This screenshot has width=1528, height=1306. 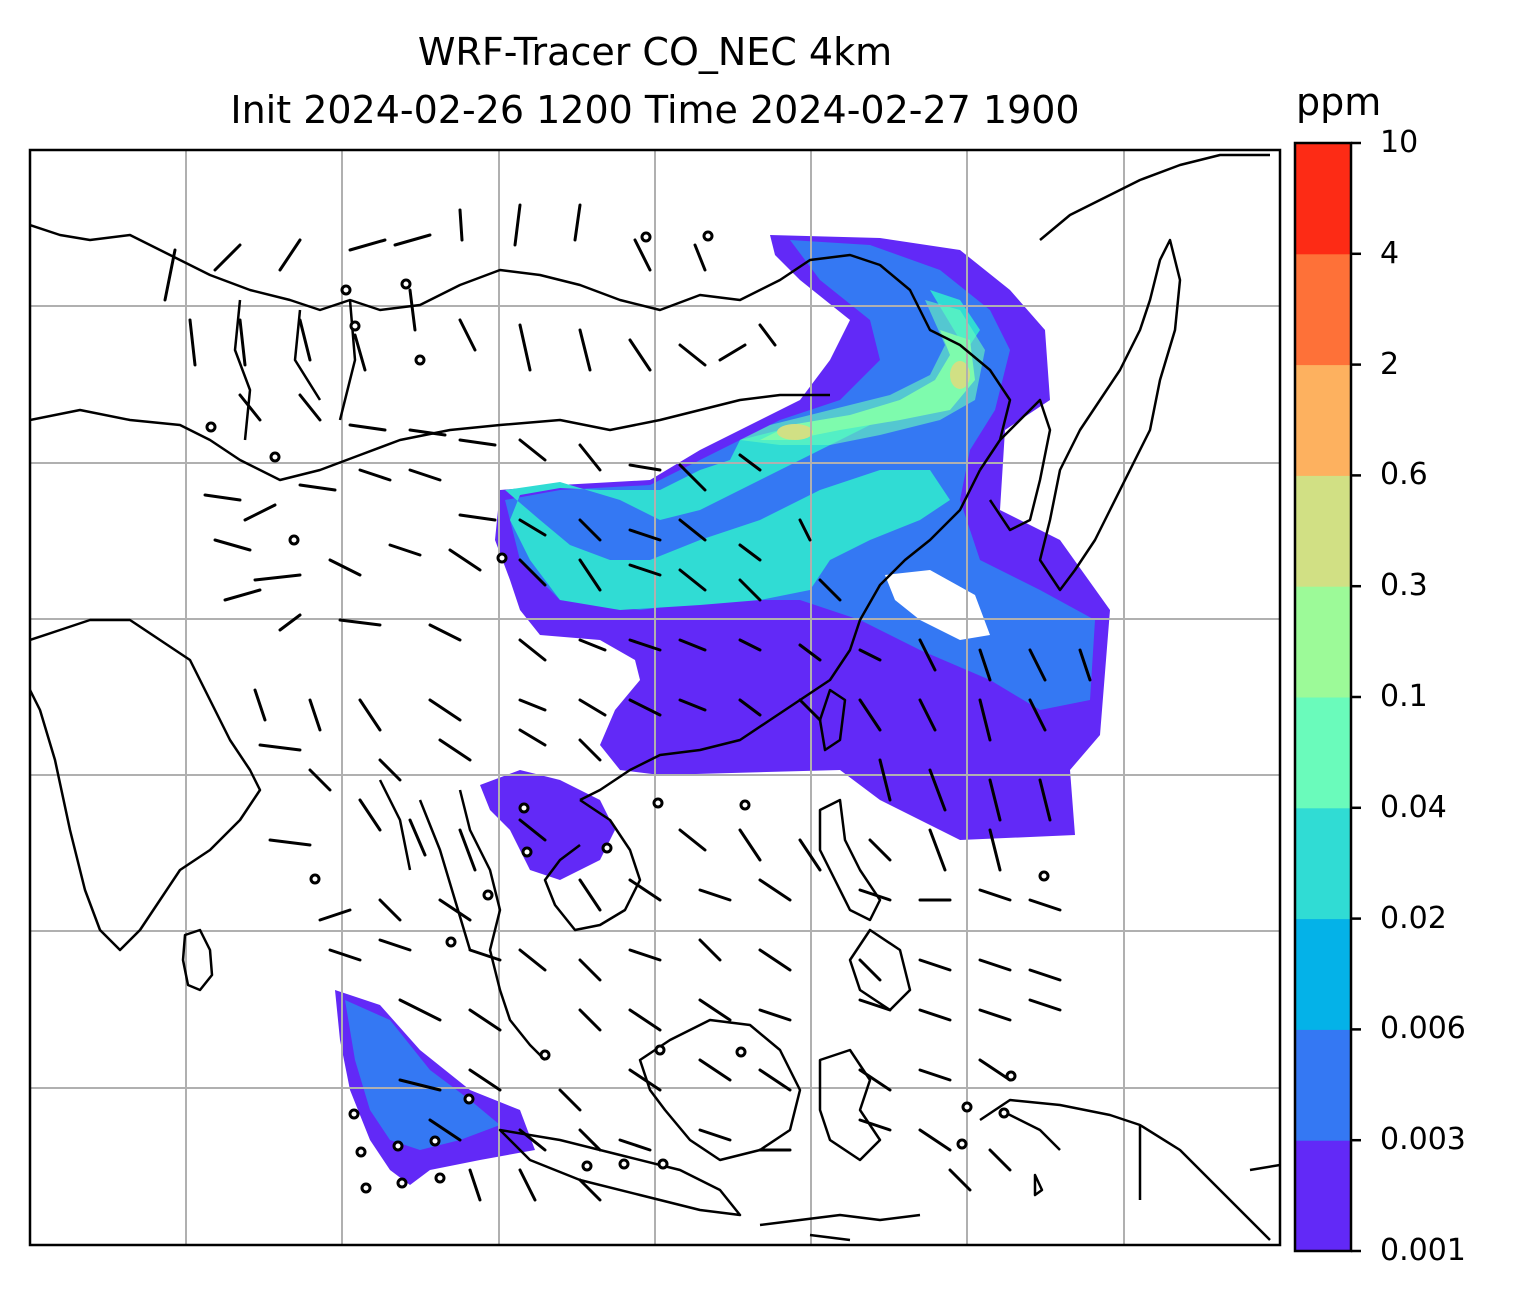 I want to click on plume-level-1-mid, so click(x=547, y=825).